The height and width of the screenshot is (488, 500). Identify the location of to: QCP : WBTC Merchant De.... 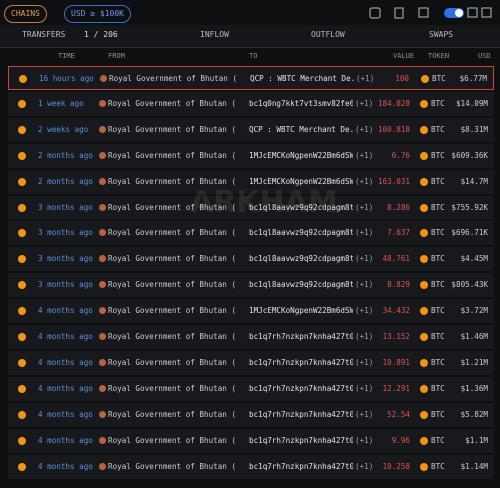
(302, 78).